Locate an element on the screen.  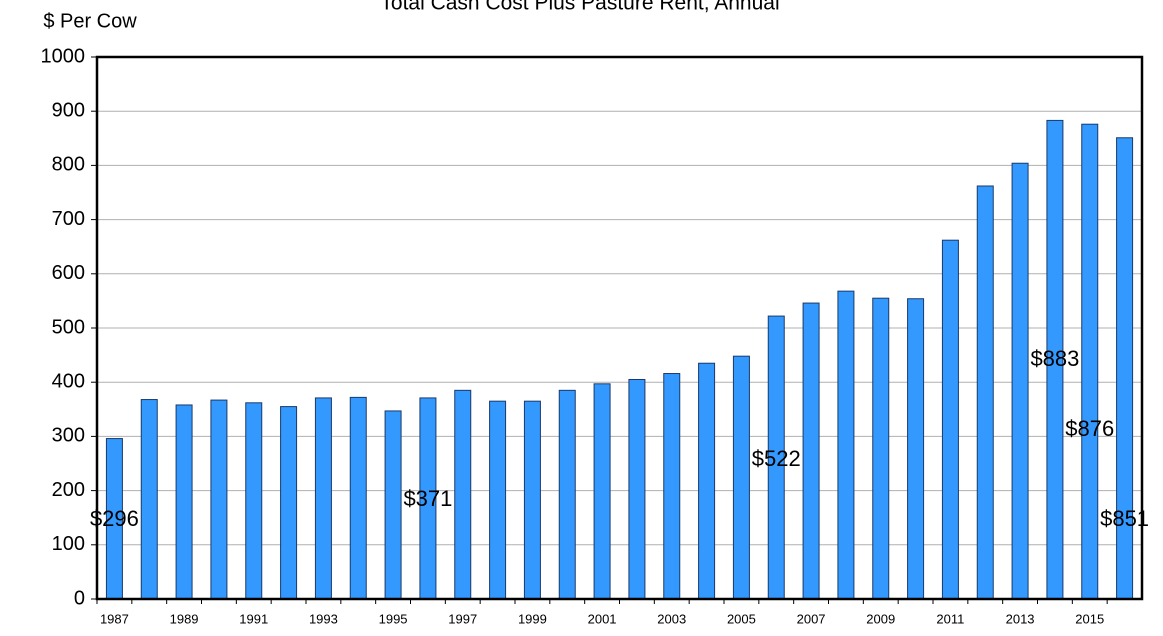
value-label: $522 is located at coordinates (776, 458).